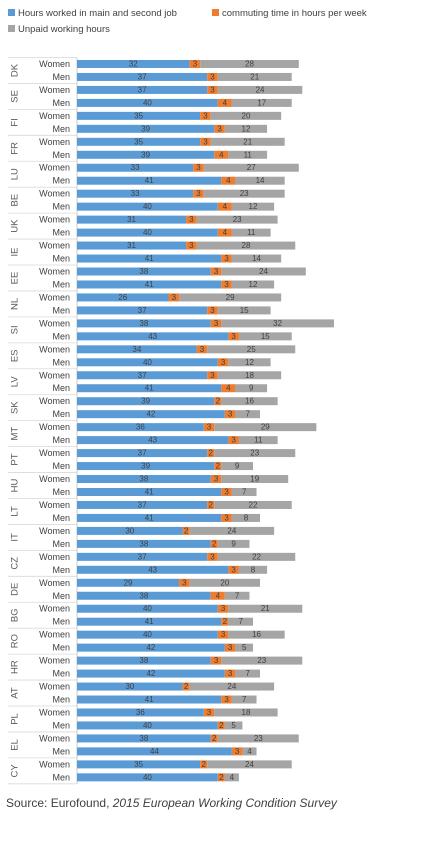 Image resolution: width=432 pixels, height=844 pixels. I want to click on legend-item-main-job: Hours worked in main and second job, so click(92, 13).